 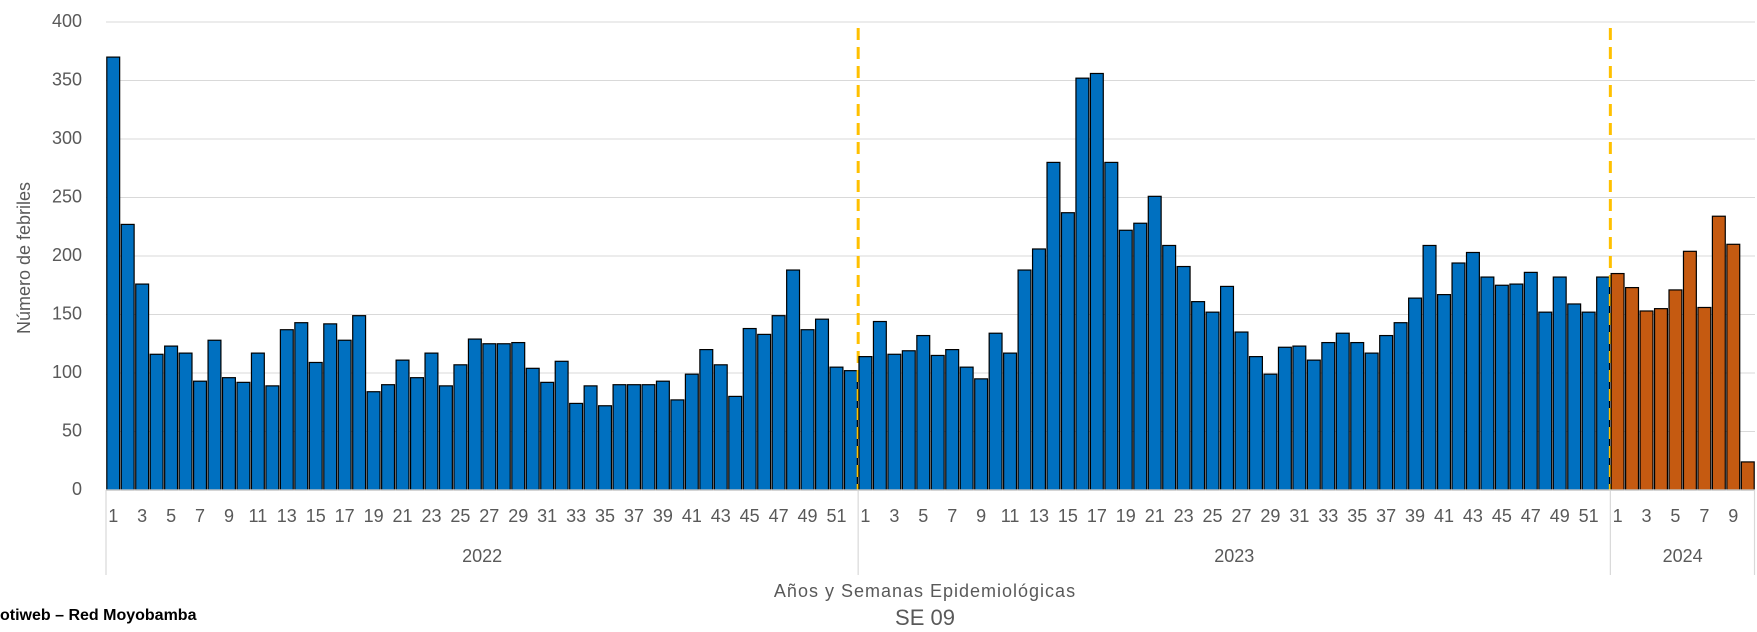 What do you see at coordinates (258, 516) in the screenshot?
I see `x-tick-label: 11` at bounding box center [258, 516].